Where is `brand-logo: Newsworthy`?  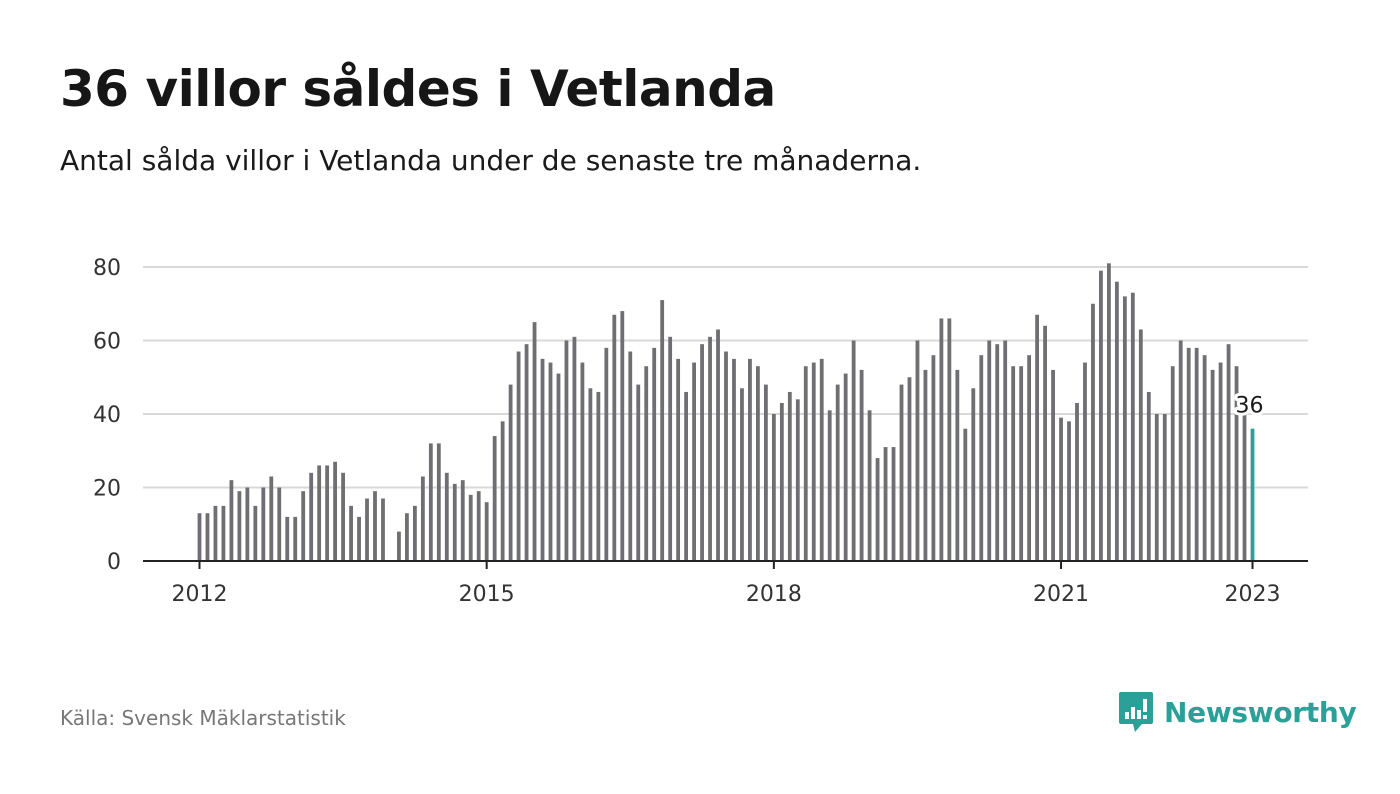 brand-logo: Newsworthy is located at coordinates (1237, 712).